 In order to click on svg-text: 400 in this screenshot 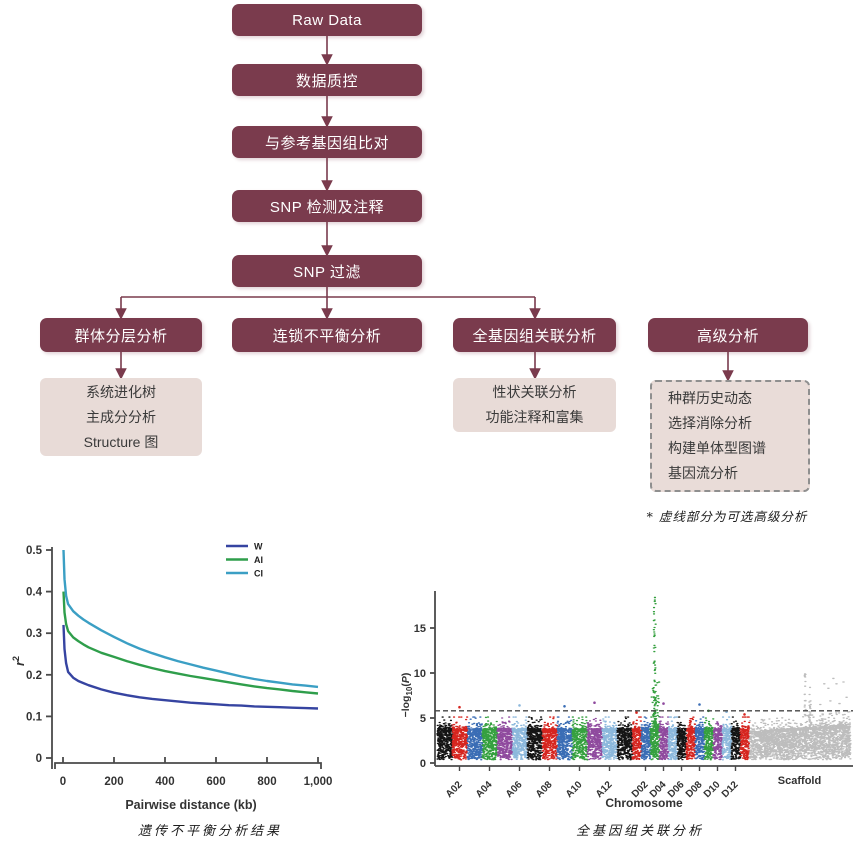, I will do `click(164, 782)`.